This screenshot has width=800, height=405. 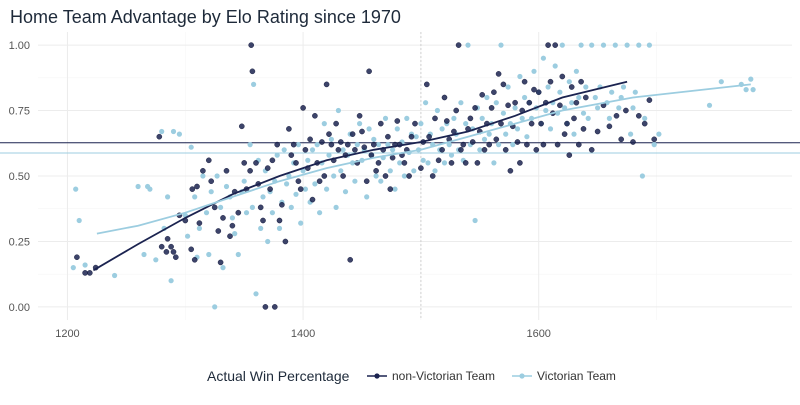 What do you see at coordinates (19, 308) in the screenshot?
I see `y-tick-label: 0.00` at bounding box center [19, 308].